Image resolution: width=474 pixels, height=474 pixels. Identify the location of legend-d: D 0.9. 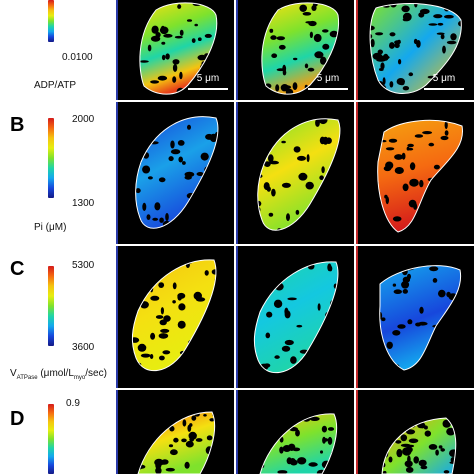
(58, 432).